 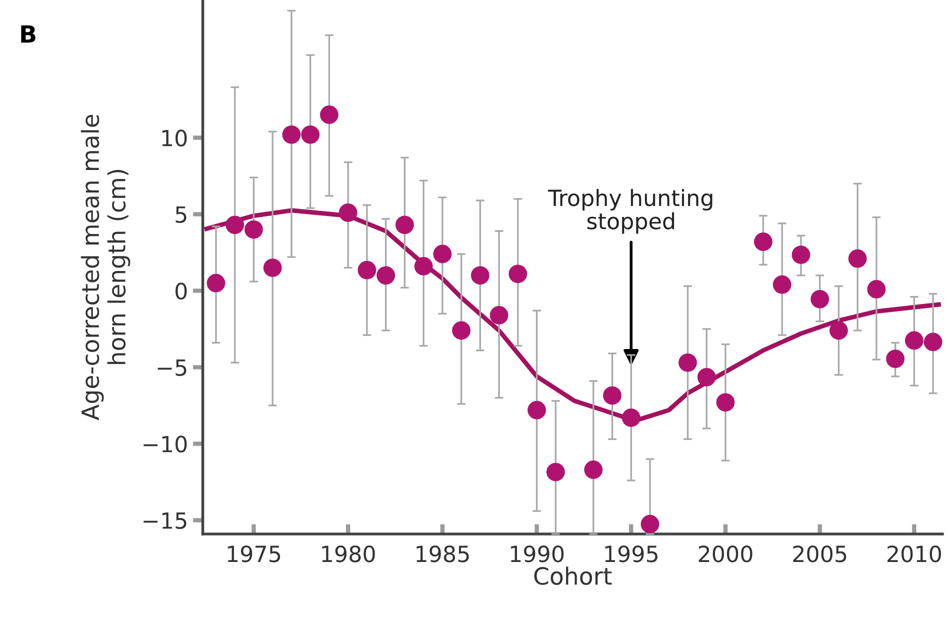 What do you see at coordinates (28, 34) in the screenshot?
I see `text: B` at bounding box center [28, 34].